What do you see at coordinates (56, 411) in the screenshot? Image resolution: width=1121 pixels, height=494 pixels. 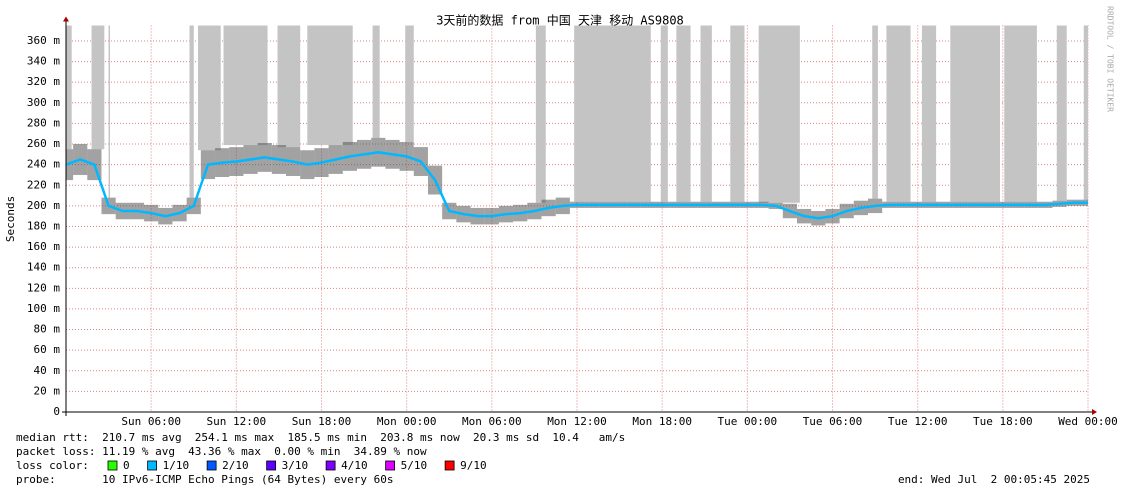 I see `y-tick-label: 0` at bounding box center [56, 411].